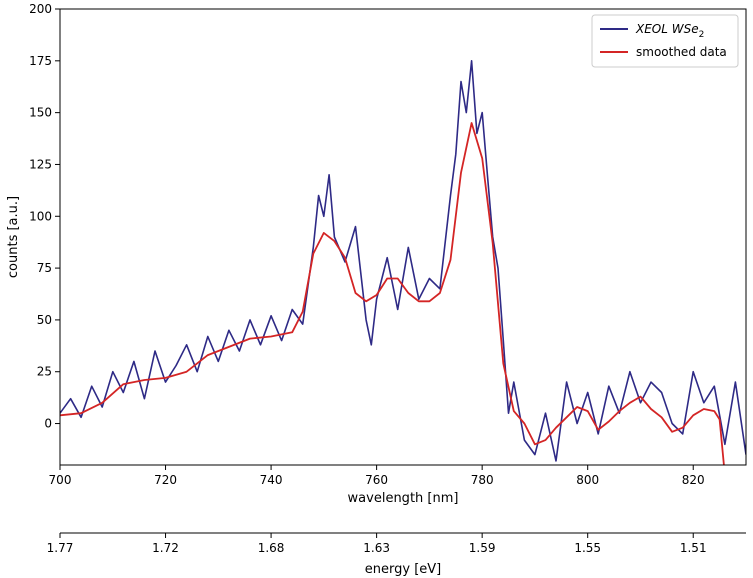 The image size is (753, 578). What do you see at coordinates (271, 480) in the screenshot?
I see `x-tick-label: 740` at bounding box center [271, 480].